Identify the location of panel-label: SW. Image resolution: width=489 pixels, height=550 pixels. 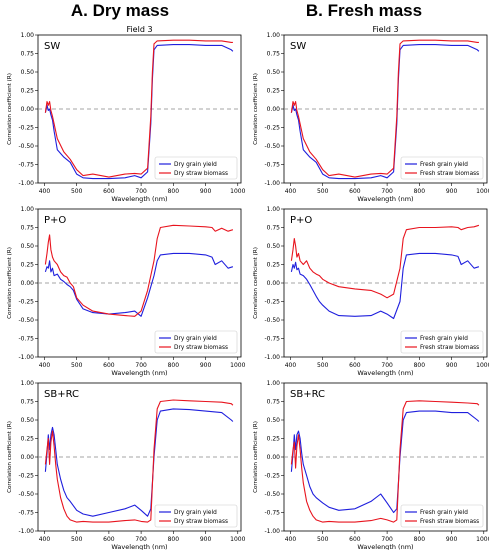
(298, 46).